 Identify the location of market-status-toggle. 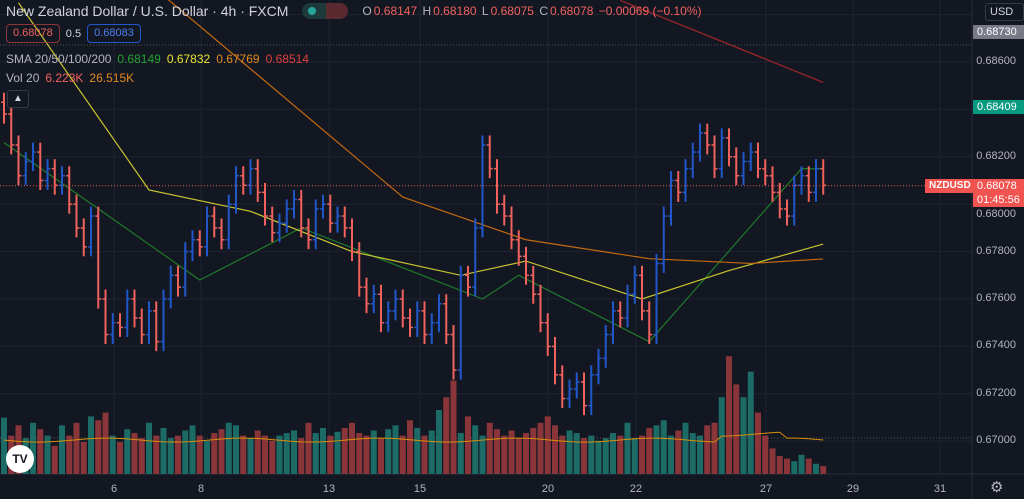
(325, 11).